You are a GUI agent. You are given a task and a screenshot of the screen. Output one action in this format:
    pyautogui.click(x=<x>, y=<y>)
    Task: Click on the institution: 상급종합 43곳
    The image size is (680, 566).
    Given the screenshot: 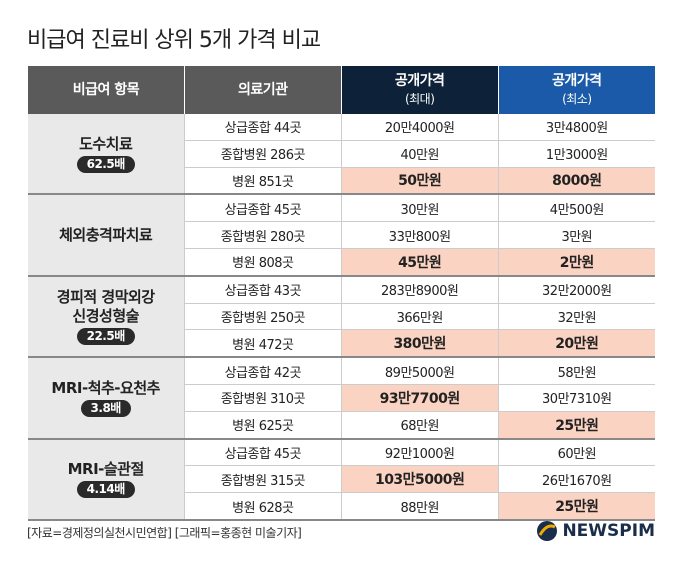 What is the action you would take?
    pyautogui.click(x=262, y=289)
    